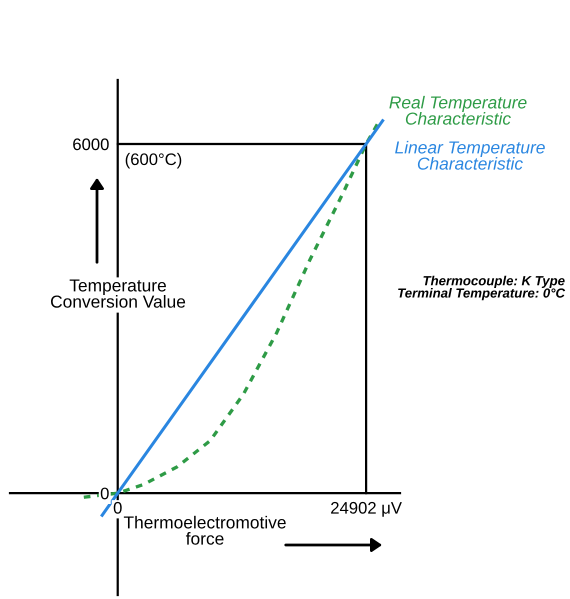 This screenshot has height=599, width=570. Describe the element at coordinates (470, 155) in the screenshot. I see `series-label: Linear Temperature Characteristic` at that location.